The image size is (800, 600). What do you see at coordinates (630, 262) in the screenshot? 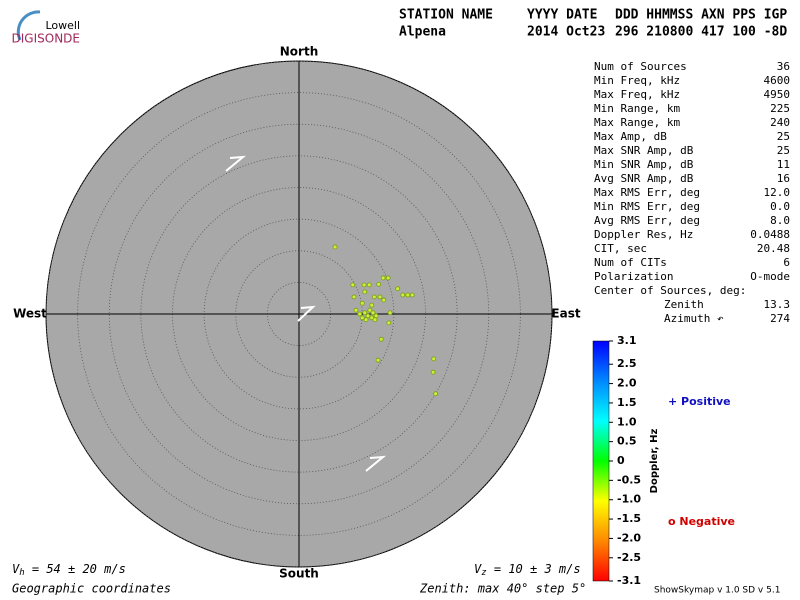
I see `stat-label: Num of CITs` at bounding box center [630, 262].